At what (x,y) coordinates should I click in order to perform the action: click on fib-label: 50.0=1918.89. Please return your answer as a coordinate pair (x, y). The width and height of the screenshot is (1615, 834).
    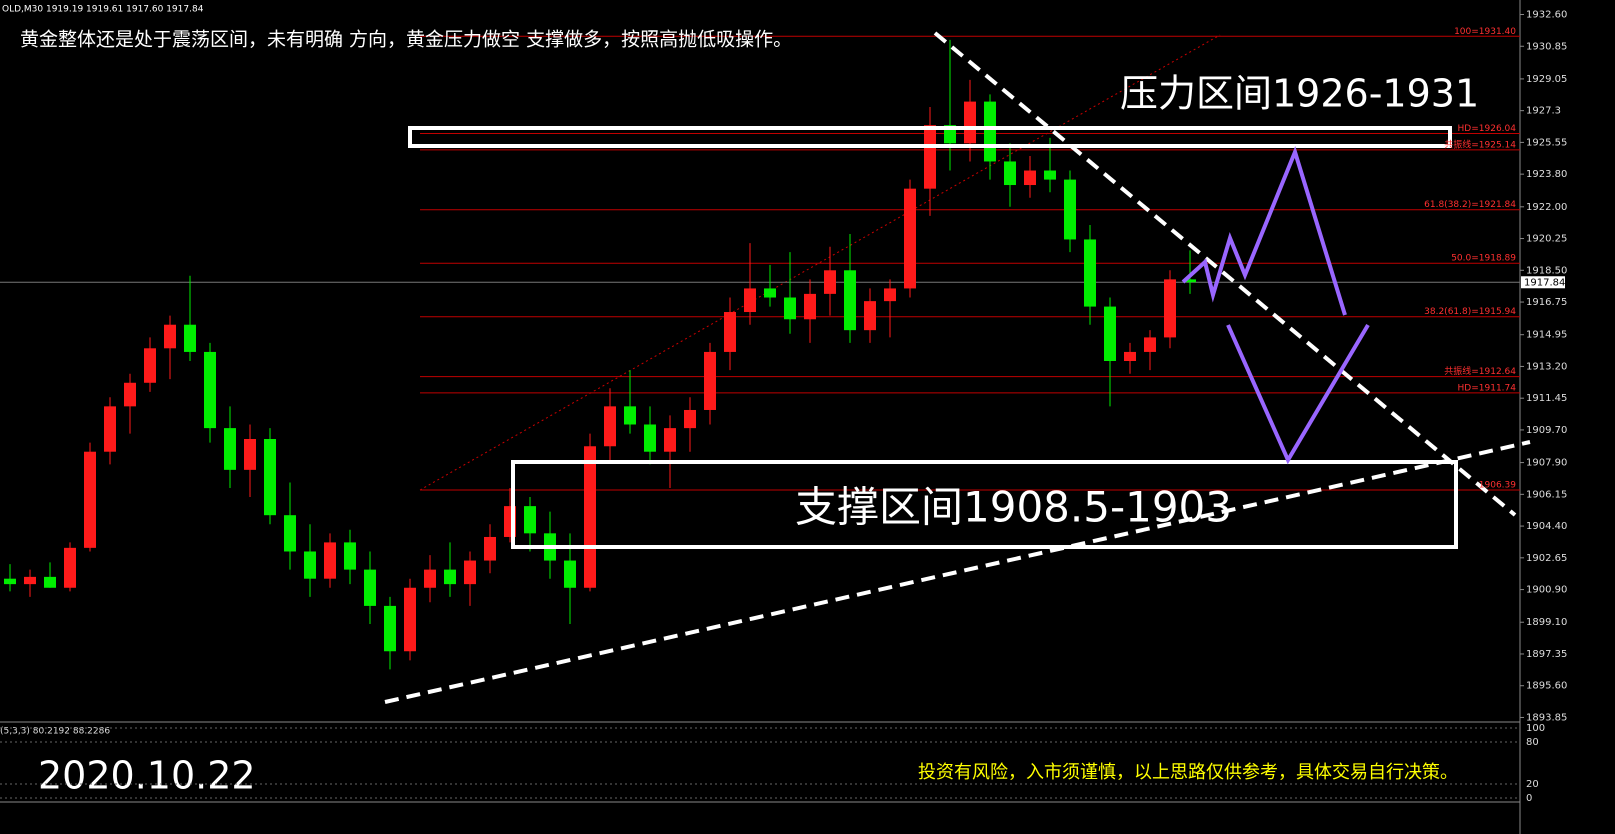
    Looking at the image, I should click on (1483, 259).